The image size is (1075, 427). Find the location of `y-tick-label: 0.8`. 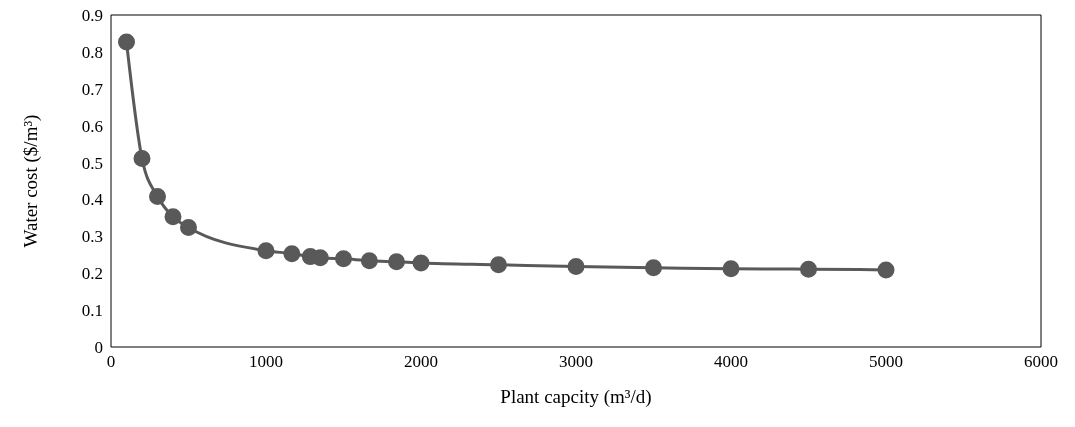

y-tick-label: 0.8 is located at coordinates (92, 52).